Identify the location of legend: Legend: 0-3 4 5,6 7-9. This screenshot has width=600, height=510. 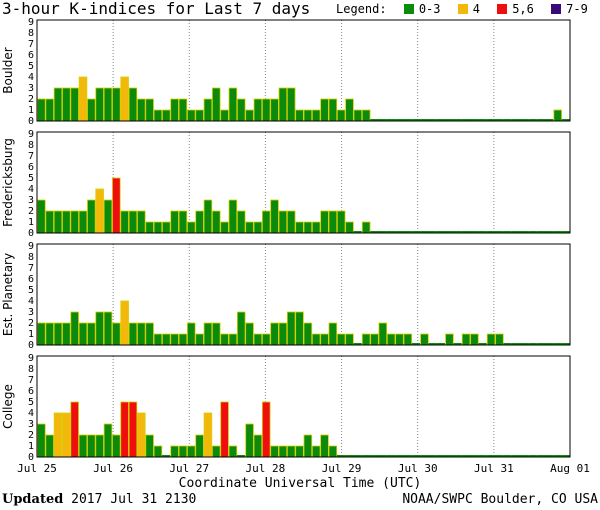
(462, 9).